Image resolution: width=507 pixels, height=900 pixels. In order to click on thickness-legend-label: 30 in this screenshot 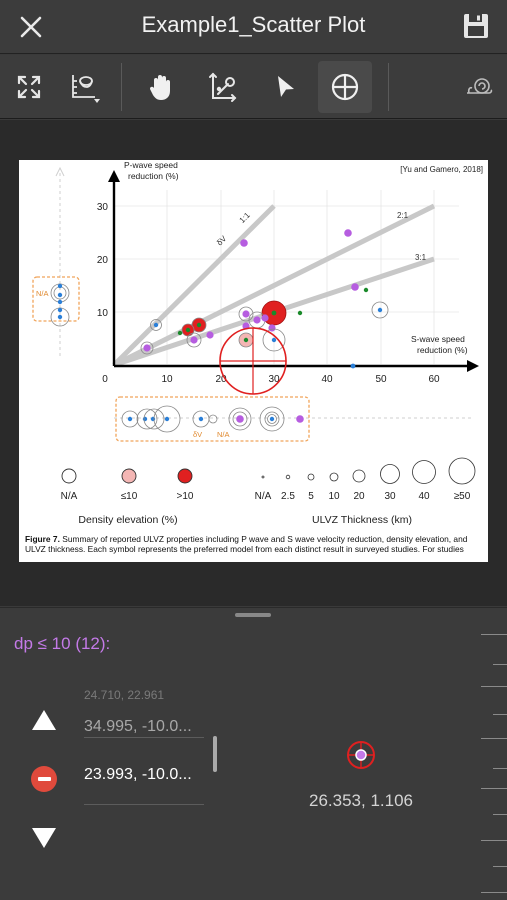, I will do `click(390, 496)`.